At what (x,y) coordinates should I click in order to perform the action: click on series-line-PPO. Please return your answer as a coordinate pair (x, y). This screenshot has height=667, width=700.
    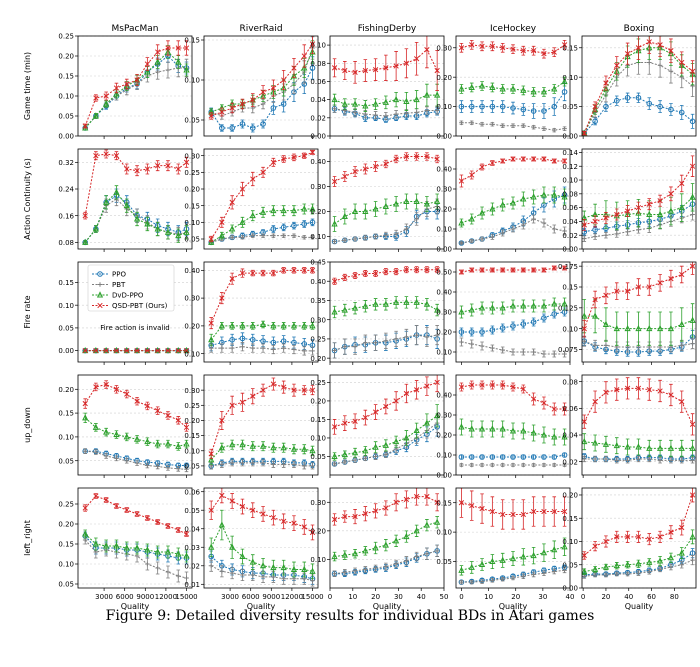
    Looking at the image, I should click on (386, 342).